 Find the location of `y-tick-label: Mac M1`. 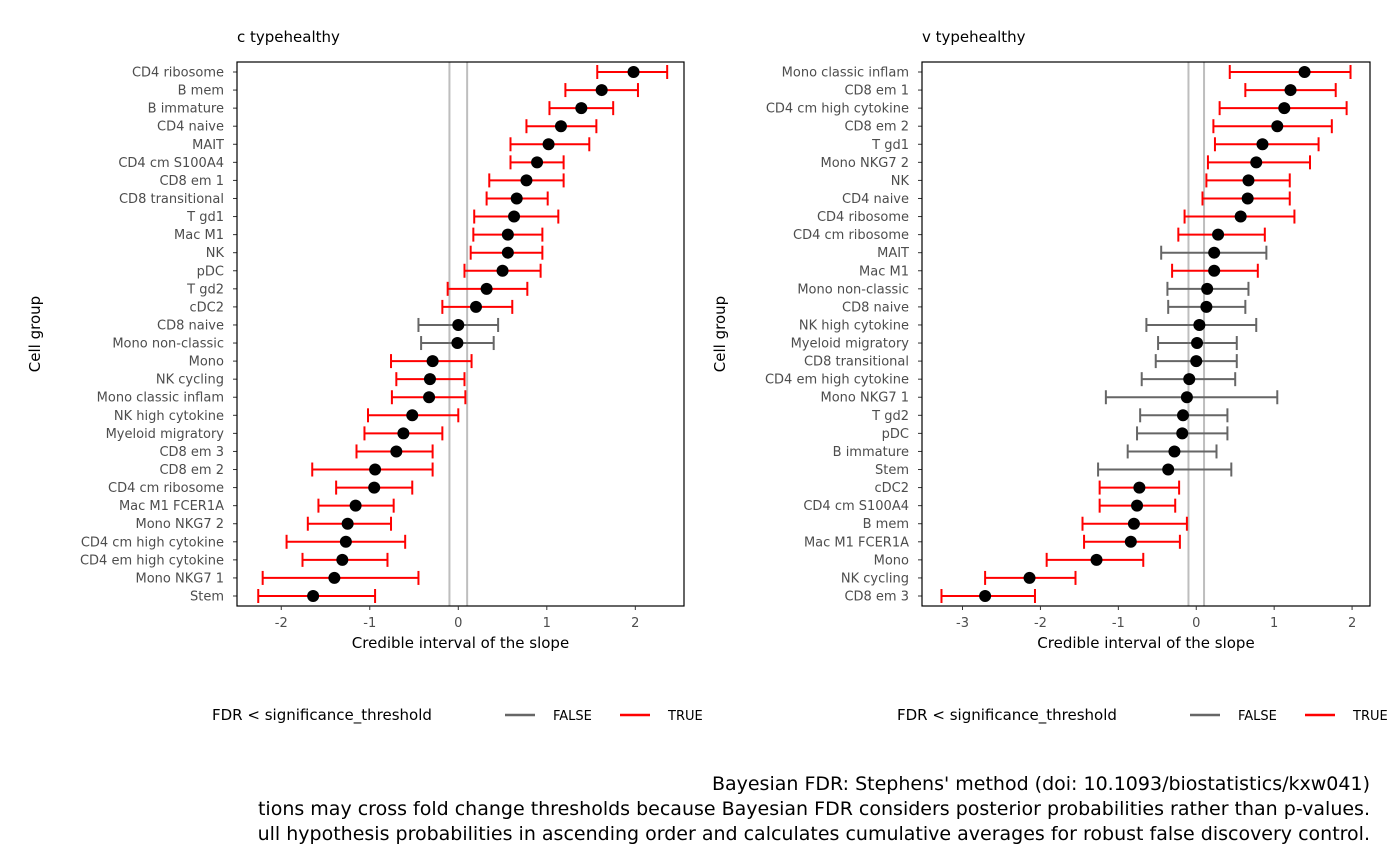

y-tick-label: Mac M1 is located at coordinates (884, 271).